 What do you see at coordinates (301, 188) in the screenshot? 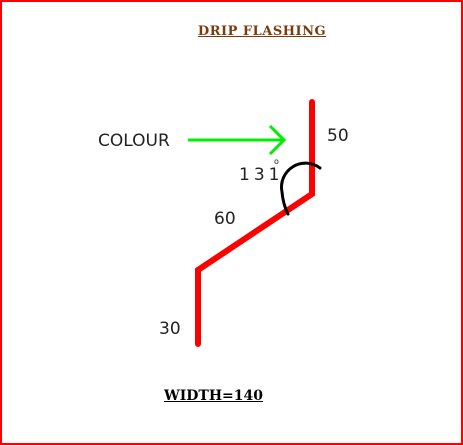
I see `angle-arc` at bounding box center [301, 188].